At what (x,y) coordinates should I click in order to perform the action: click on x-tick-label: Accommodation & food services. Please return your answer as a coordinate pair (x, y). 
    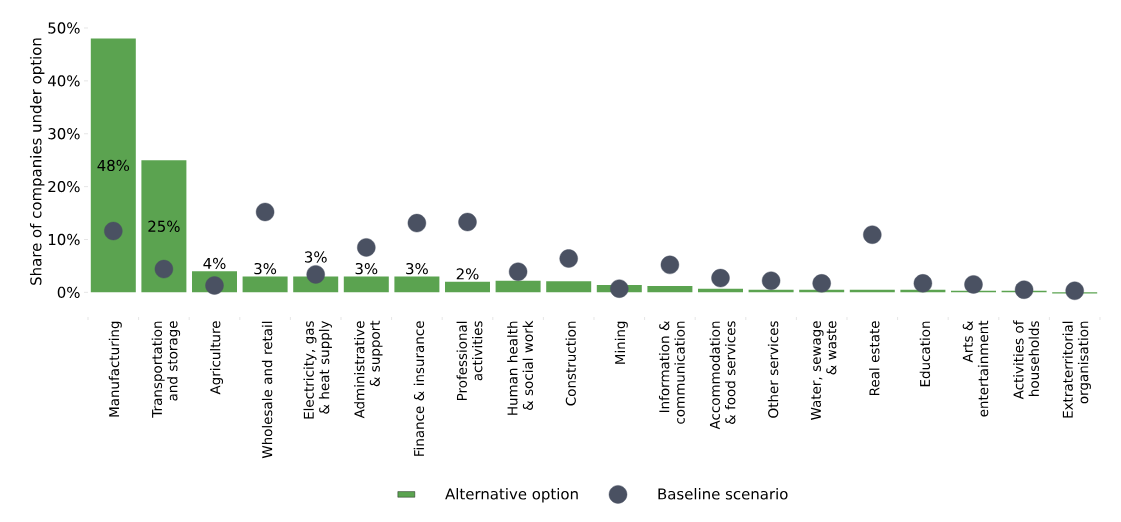
    Looking at the image, I should click on (722, 375).